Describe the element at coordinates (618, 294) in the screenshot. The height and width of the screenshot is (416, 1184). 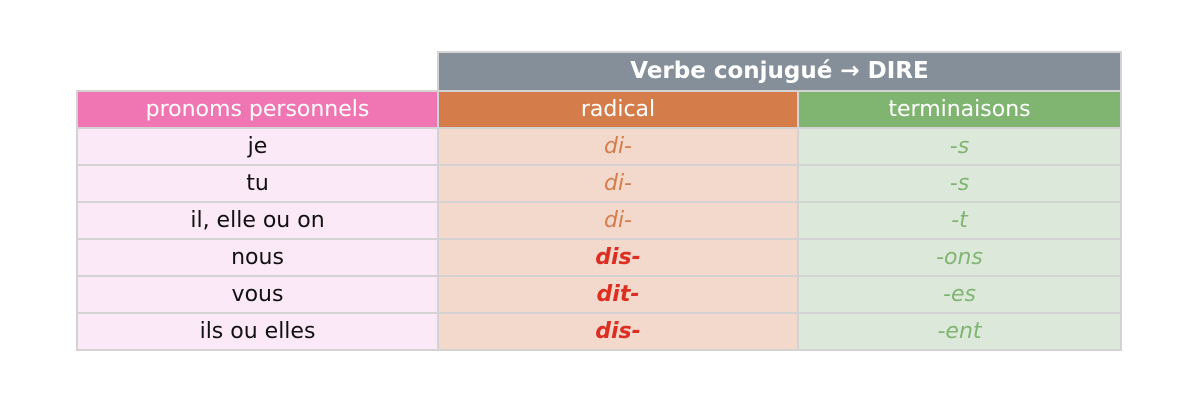
I see `radical-cell: dit-` at that location.